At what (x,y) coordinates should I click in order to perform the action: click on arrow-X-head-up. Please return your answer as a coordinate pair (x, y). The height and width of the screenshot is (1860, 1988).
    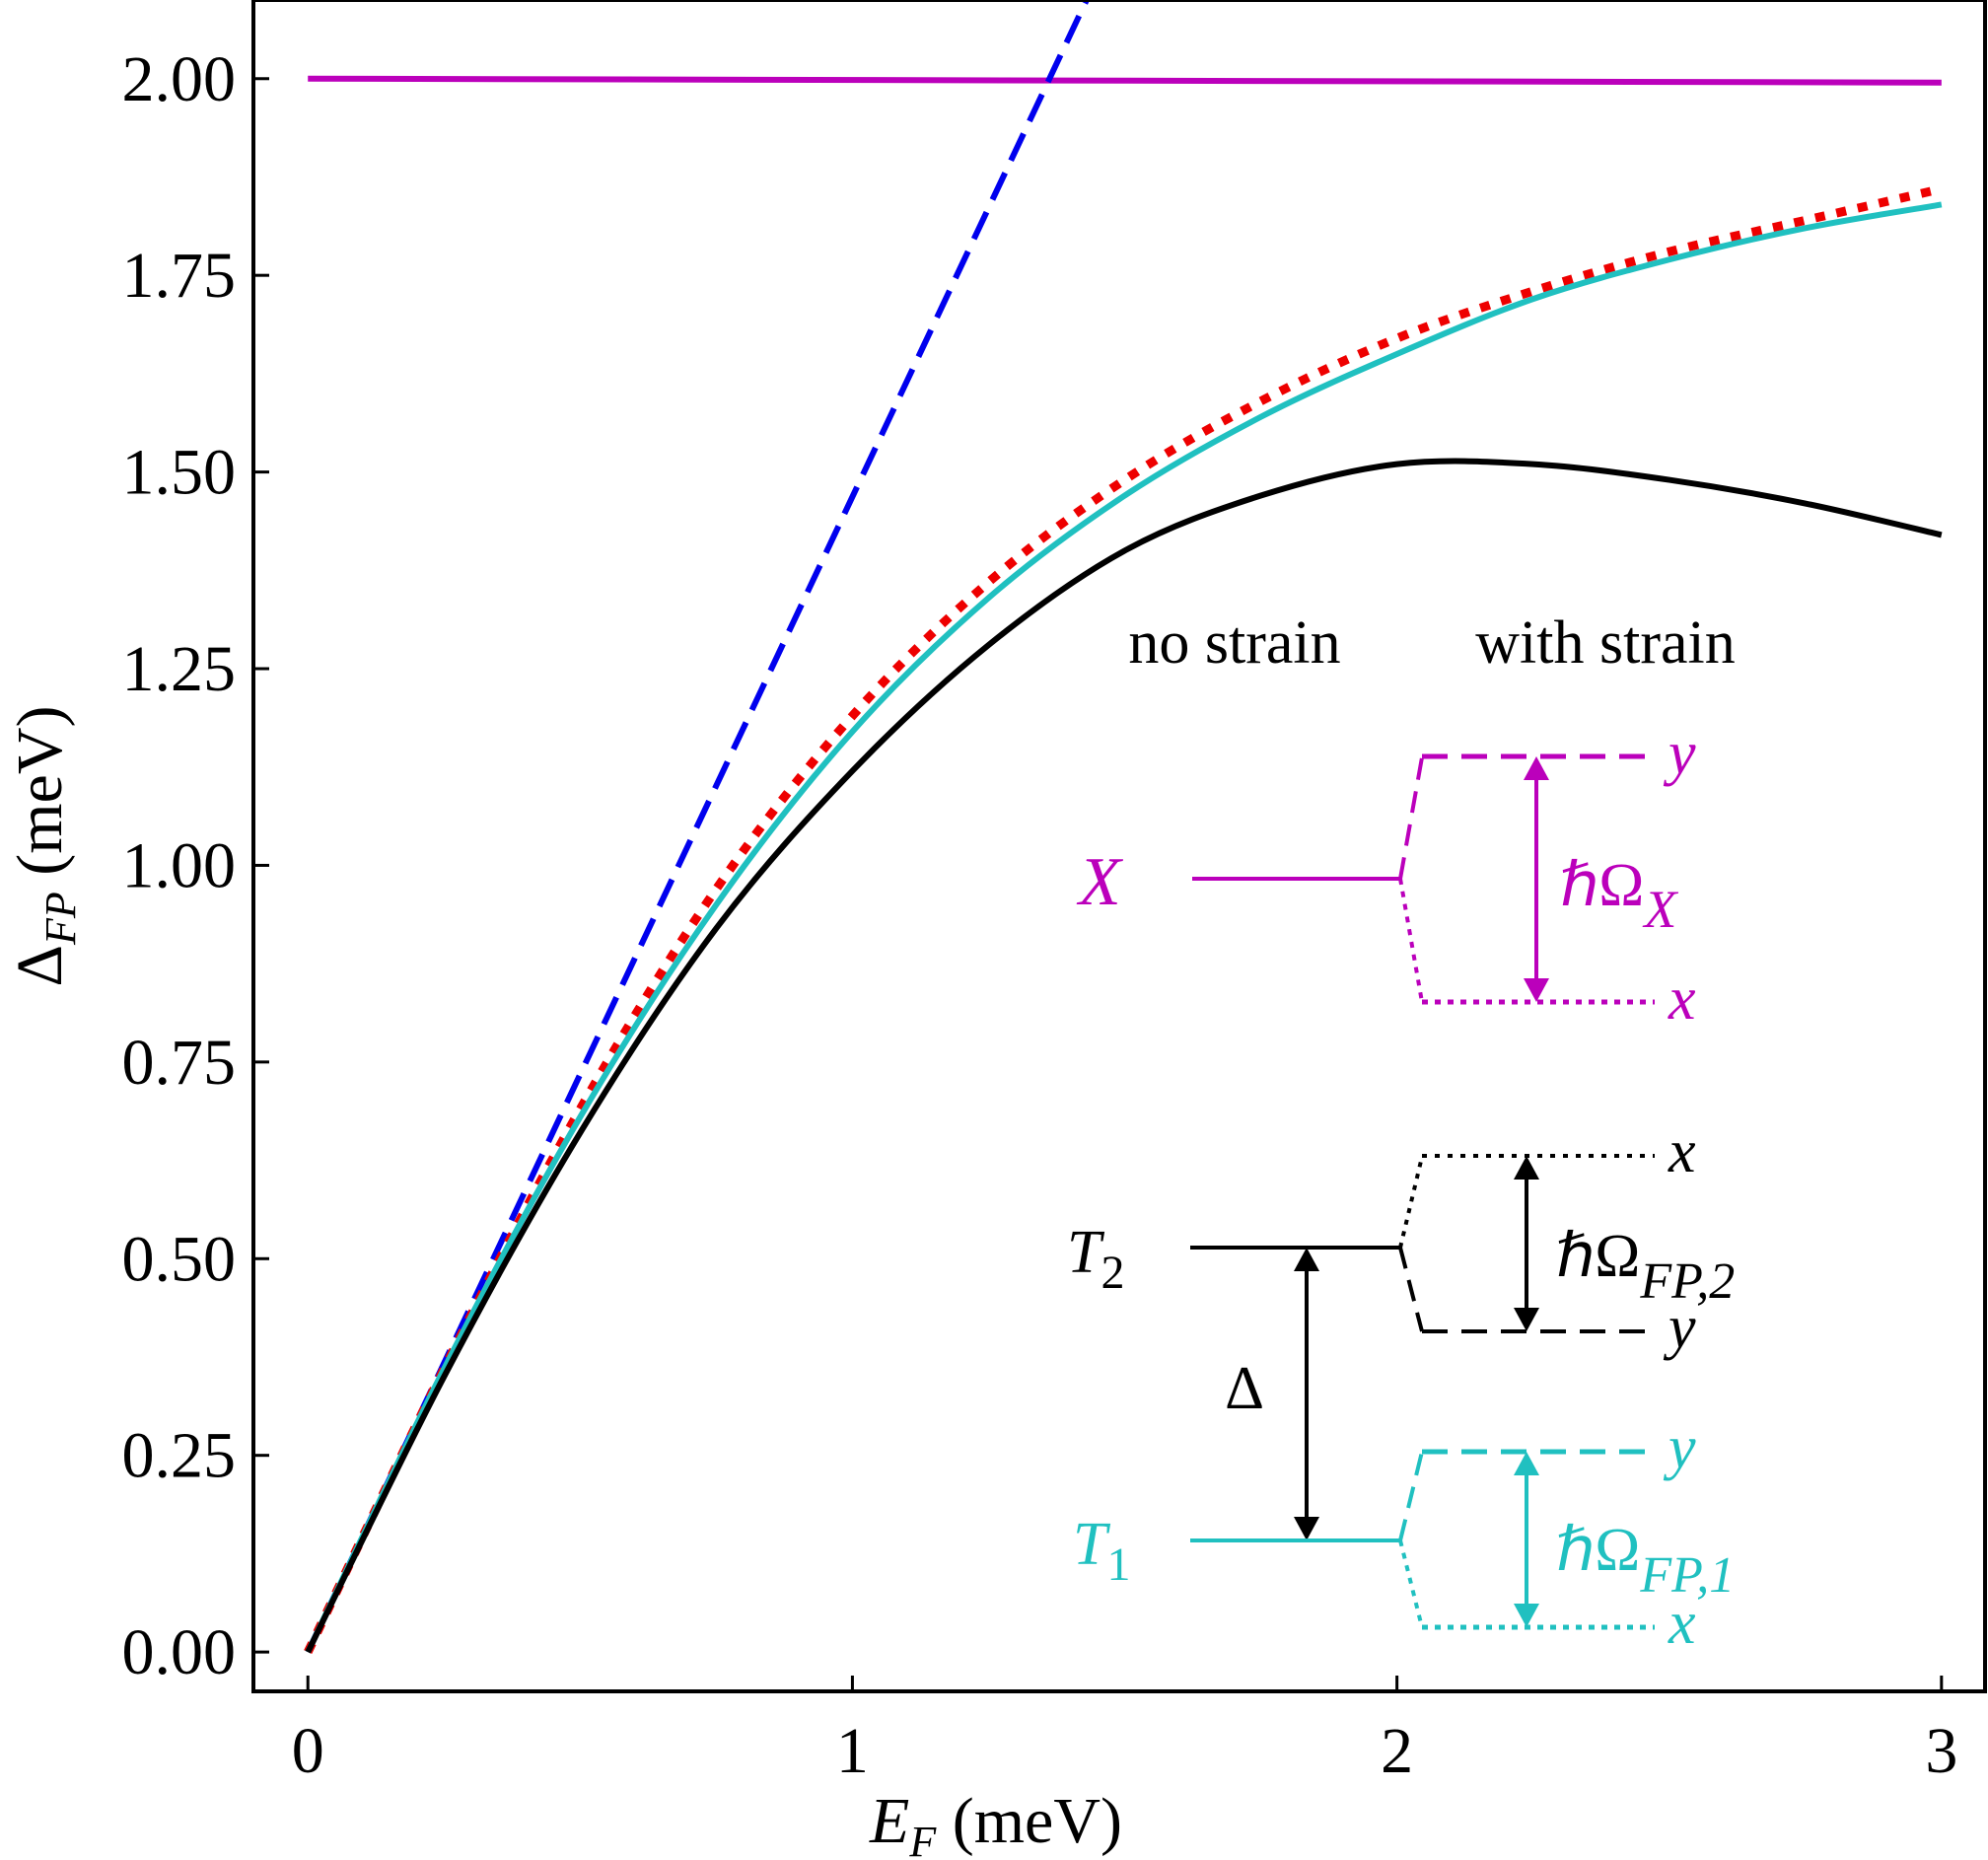
    Looking at the image, I should click on (1536, 768).